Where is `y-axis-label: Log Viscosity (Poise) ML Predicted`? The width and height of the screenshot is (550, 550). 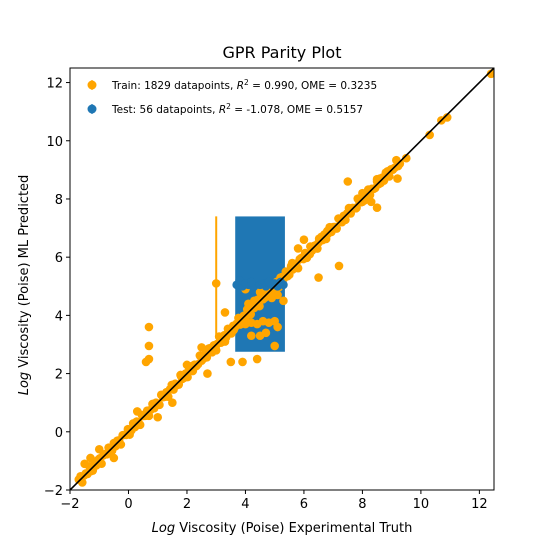
y-axis-label: Log Viscosity (Poise) ML Predicted is located at coordinates (24, 285).